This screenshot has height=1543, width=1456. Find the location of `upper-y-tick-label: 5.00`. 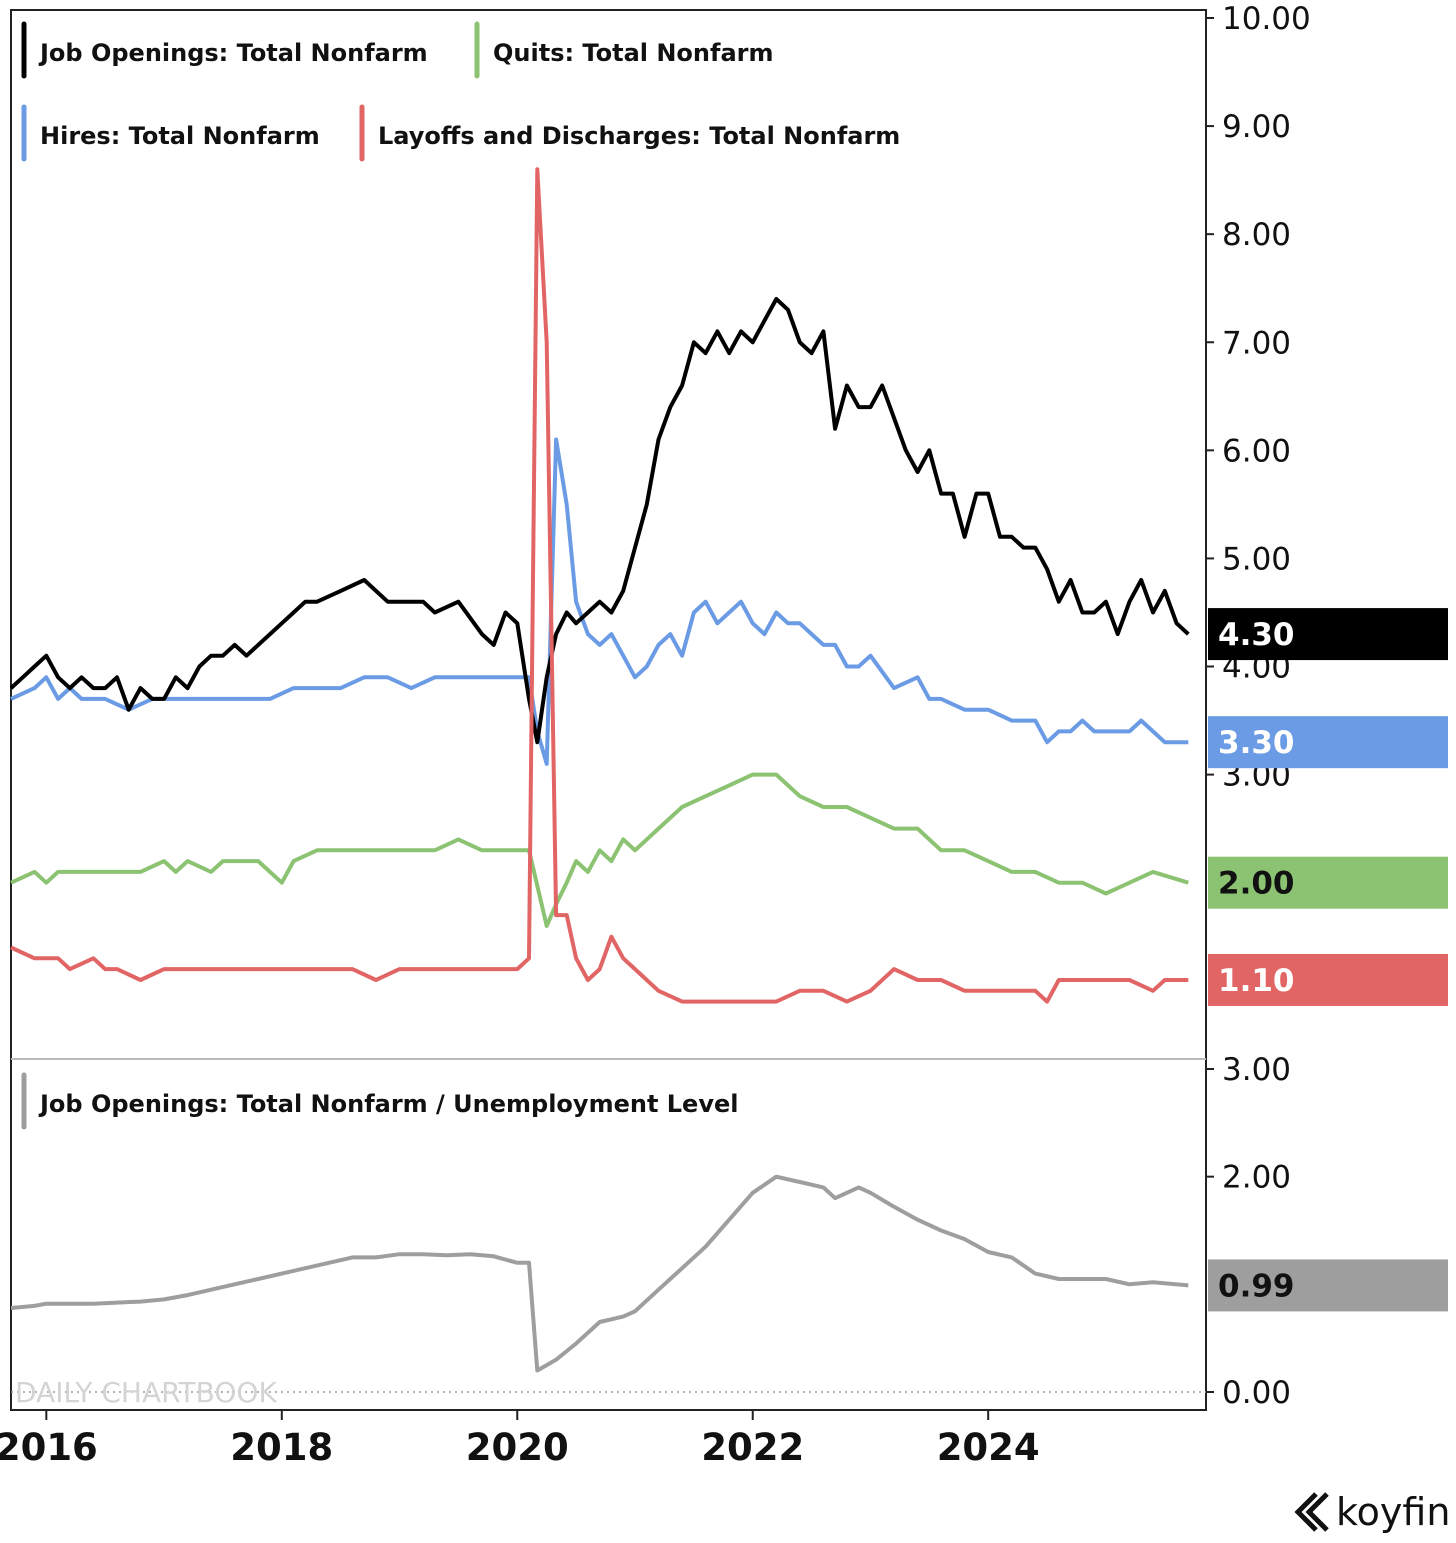

upper-y-tick-label: 5.00 is located at coordinates (1256, 559).